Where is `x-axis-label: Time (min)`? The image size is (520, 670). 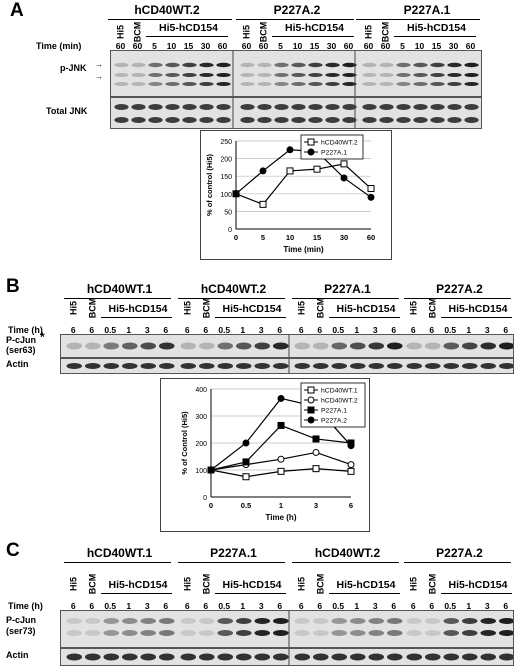
x-axis-label: Time (min) is located at coordinates (303, 249).